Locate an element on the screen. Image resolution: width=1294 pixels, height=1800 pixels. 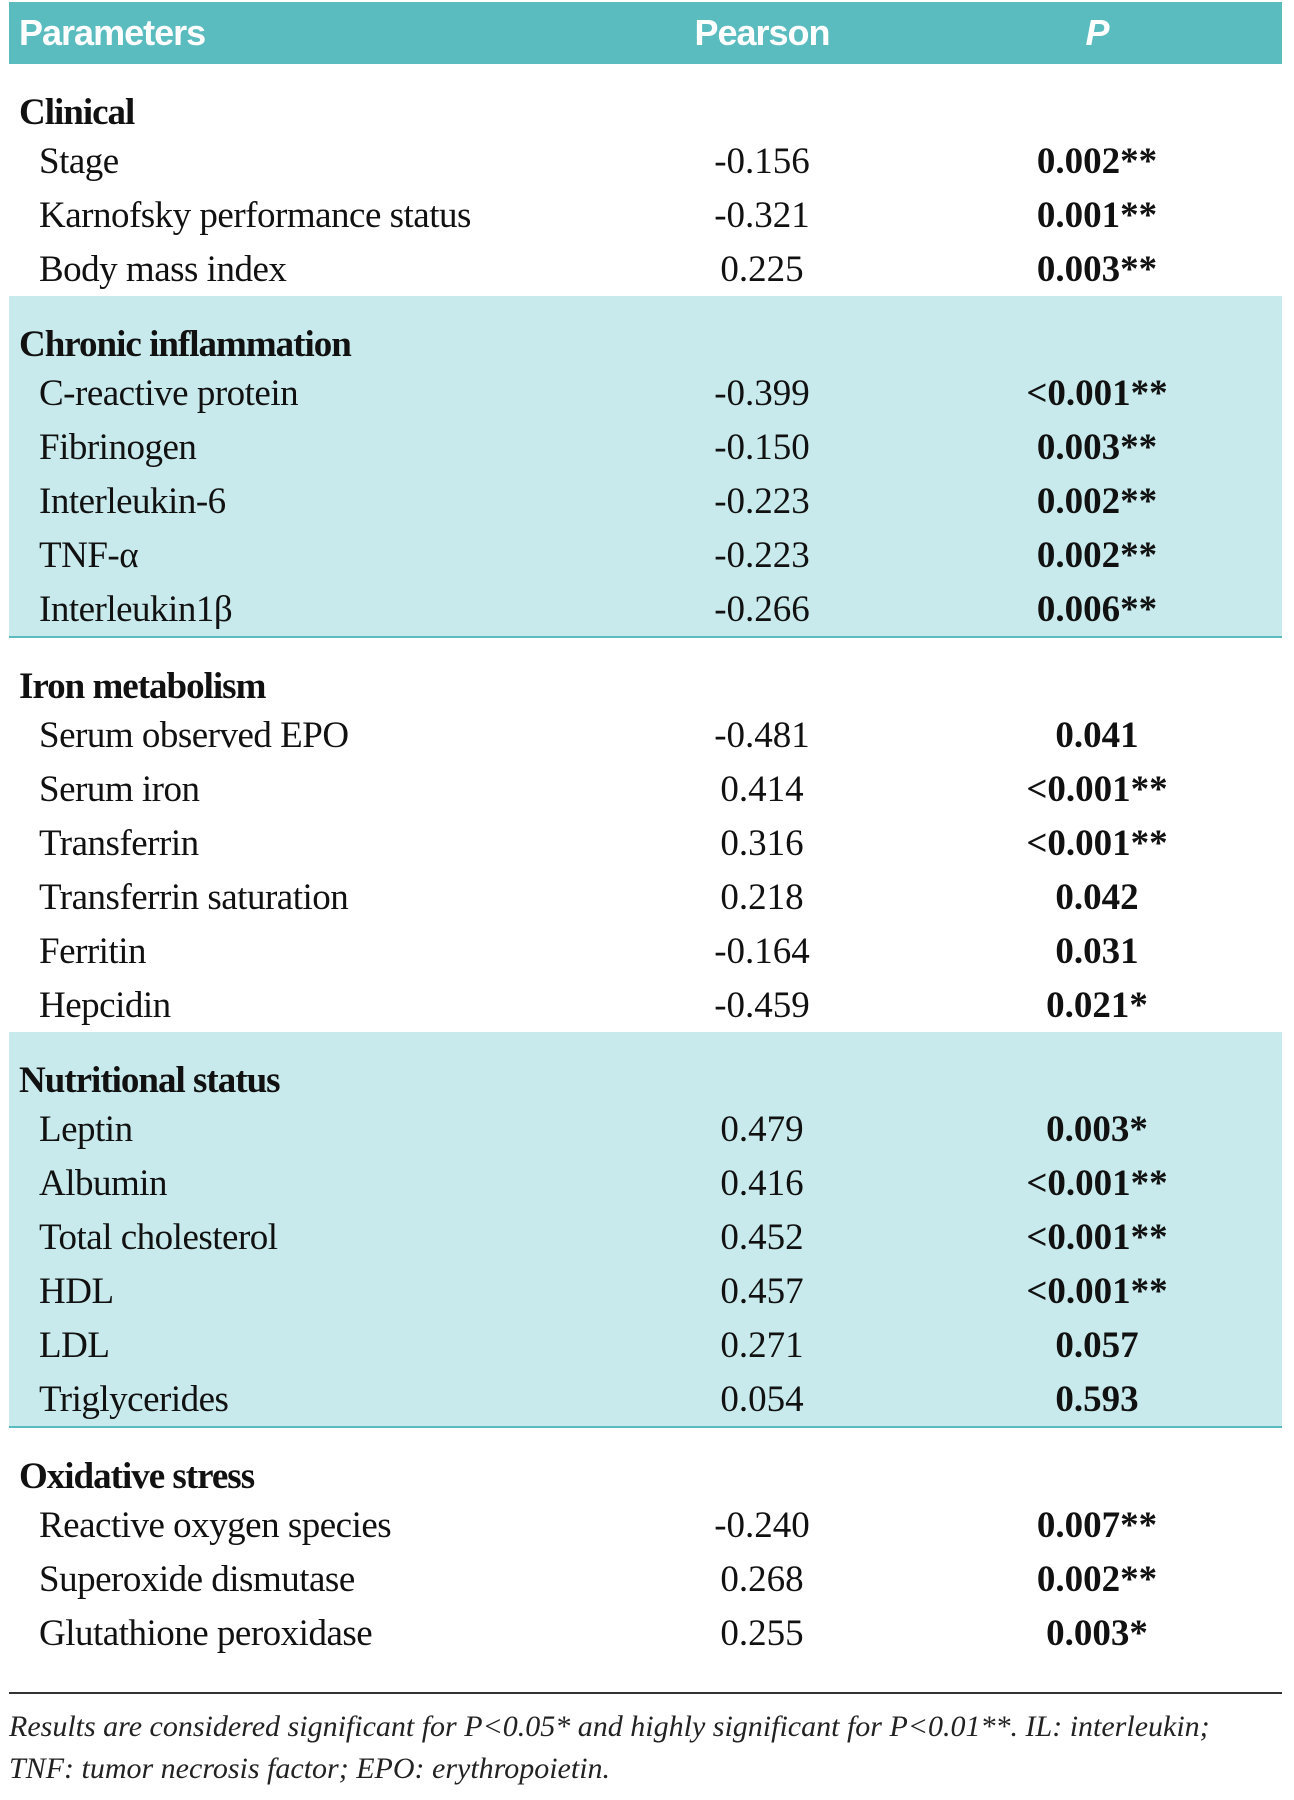
data-row: Albumin 0.416 <0.001** is located at coordinates (645, 1183).